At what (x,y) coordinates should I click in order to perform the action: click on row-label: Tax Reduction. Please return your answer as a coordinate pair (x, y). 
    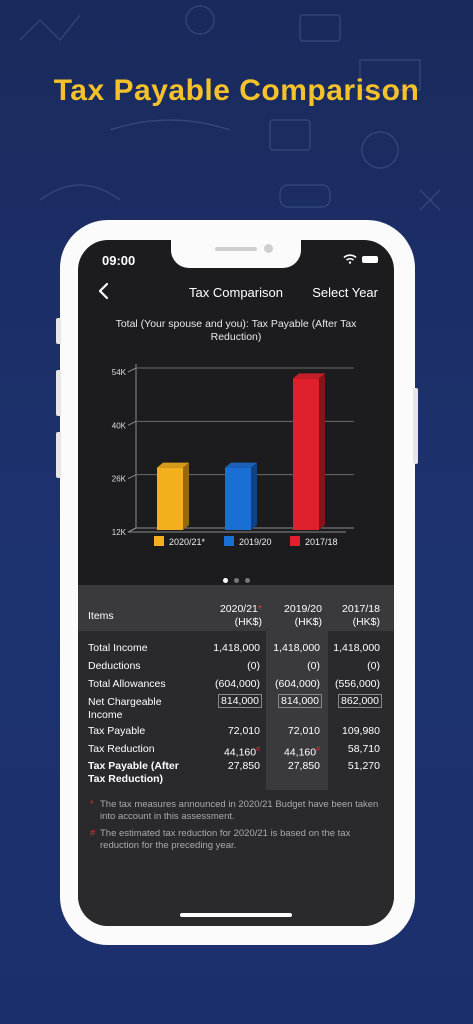
    Looking at the image, I should click on (121, 749).